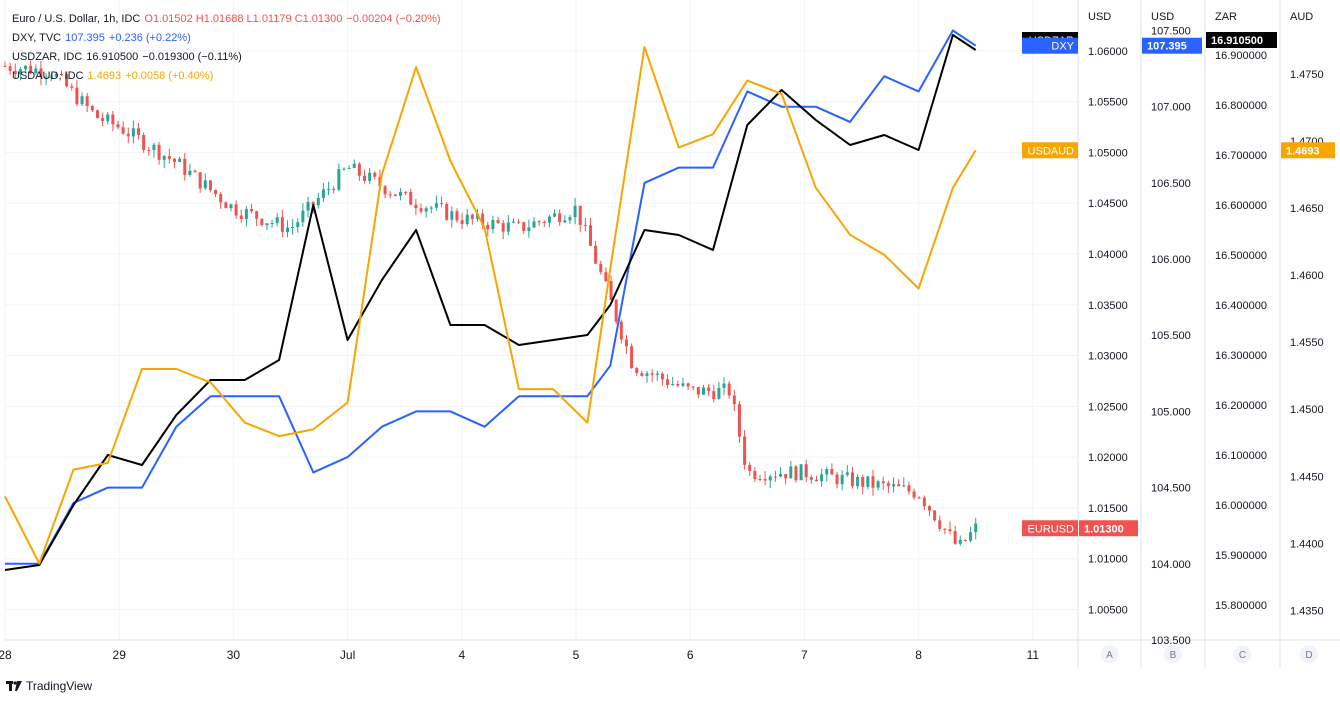  I want to click on last-name-text: EURUSD, so click(1051, 529).